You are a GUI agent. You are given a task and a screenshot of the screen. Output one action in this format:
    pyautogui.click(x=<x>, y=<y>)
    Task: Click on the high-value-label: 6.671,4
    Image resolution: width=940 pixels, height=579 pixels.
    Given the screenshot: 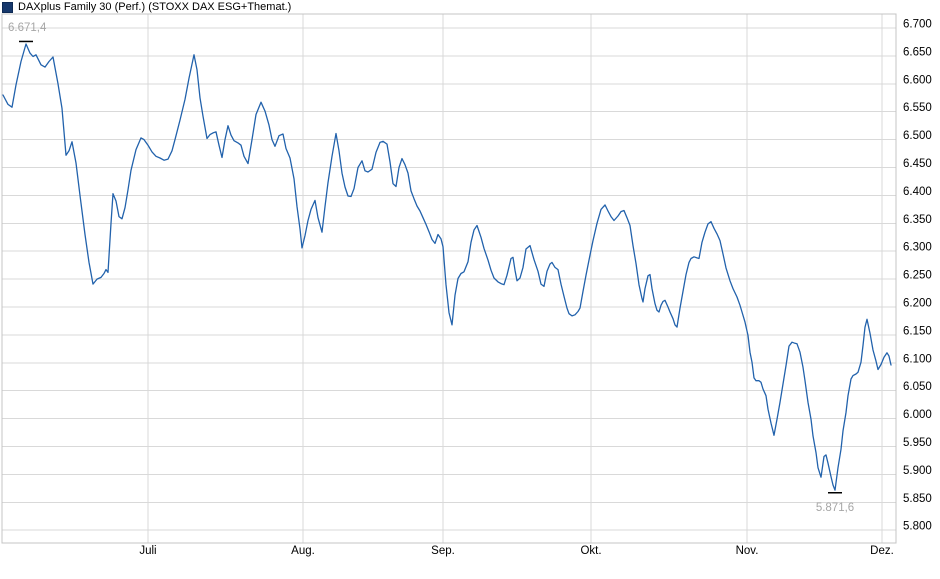 What is the action you would take?
    pyautogui.click(x=27, y=28)
    